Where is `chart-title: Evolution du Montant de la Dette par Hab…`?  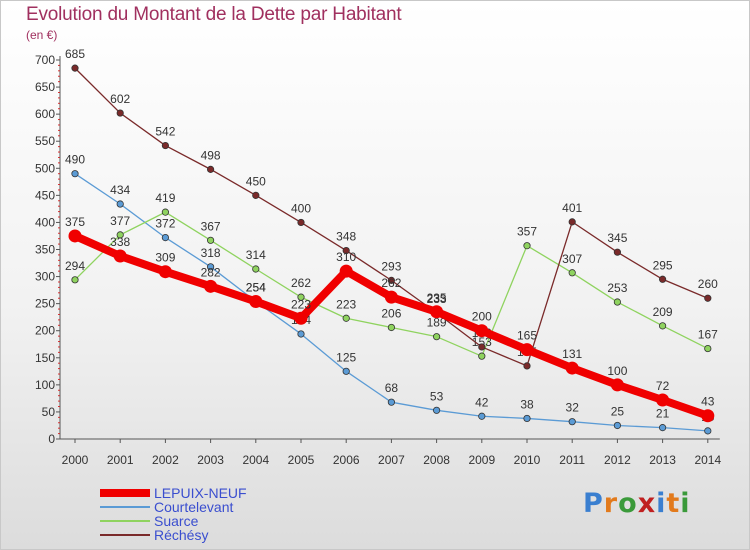 chart-title: Evolution du Montant de la Dette par Hab… is located at coordinates (214, 14).